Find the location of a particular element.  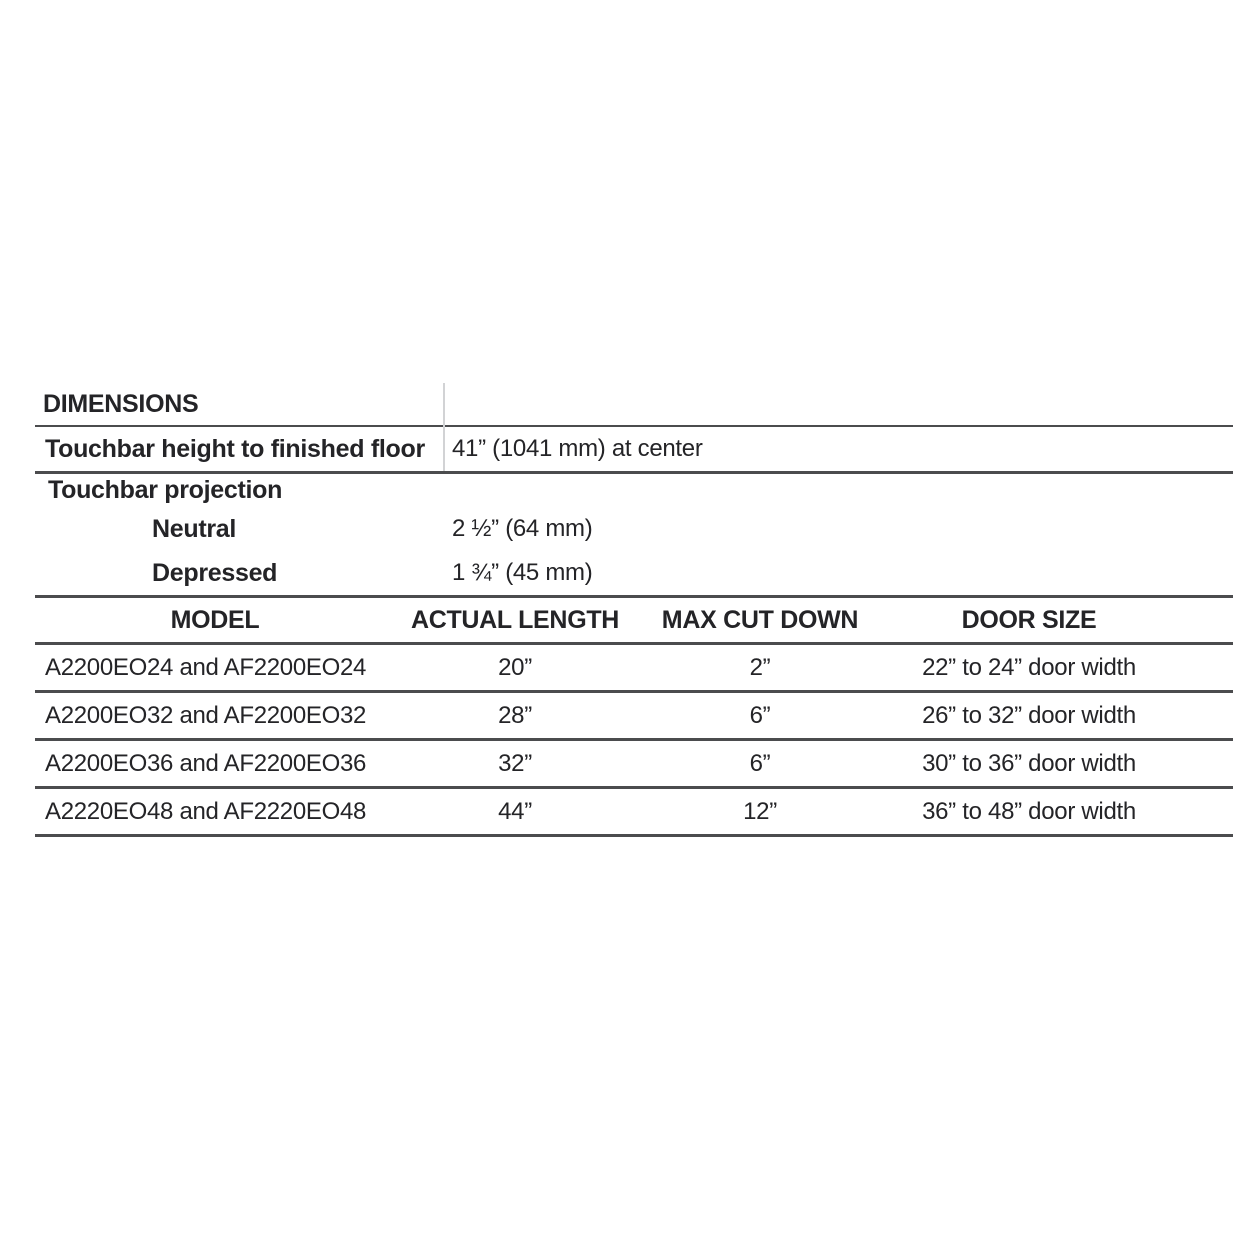

cell-model: A2200EO32 and AF2200EO32 is located at coordinates (206, 715).